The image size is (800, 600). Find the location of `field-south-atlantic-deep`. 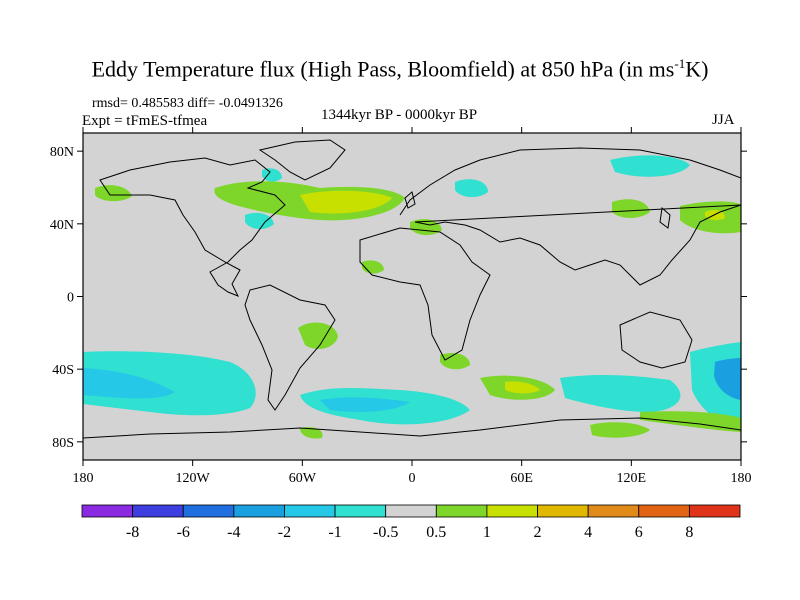

field-south-atlantic-deep is located at coordinates (365, 404).